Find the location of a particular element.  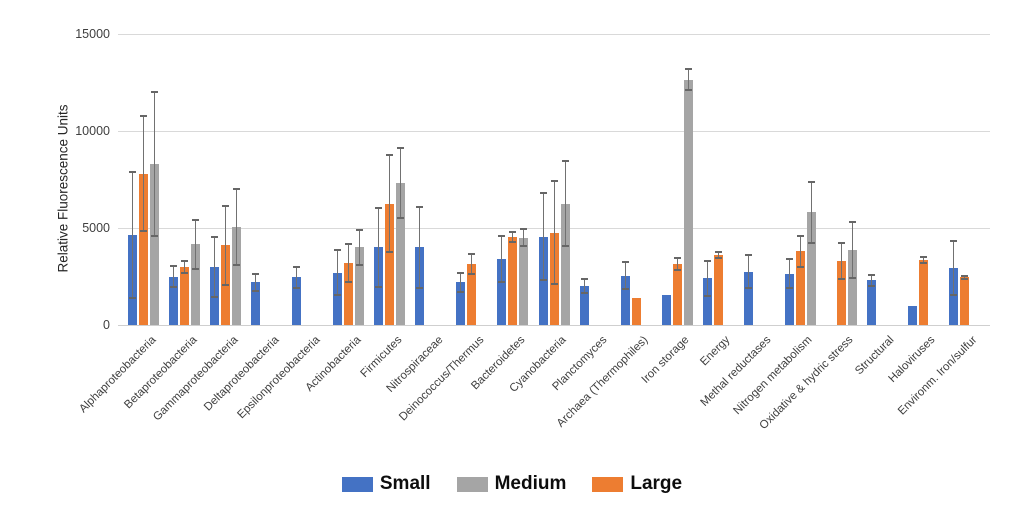

y-tick-label: 10000 is located at coordinates (92, 131).